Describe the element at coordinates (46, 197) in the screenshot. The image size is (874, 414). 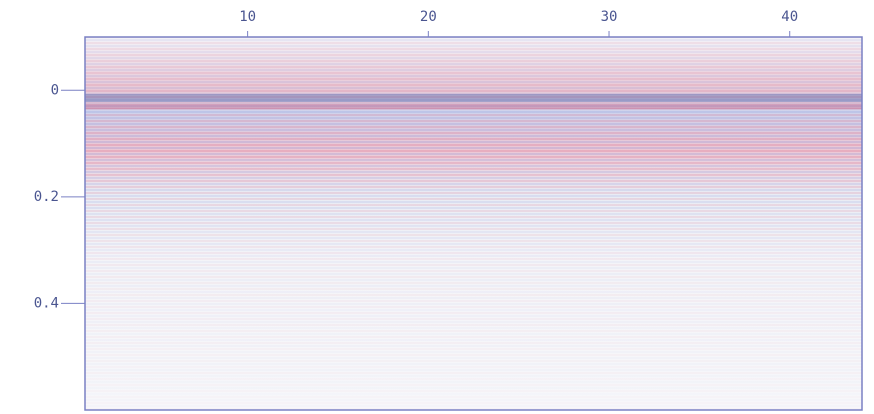
I see `y-tick-label: 0.2` at that location.